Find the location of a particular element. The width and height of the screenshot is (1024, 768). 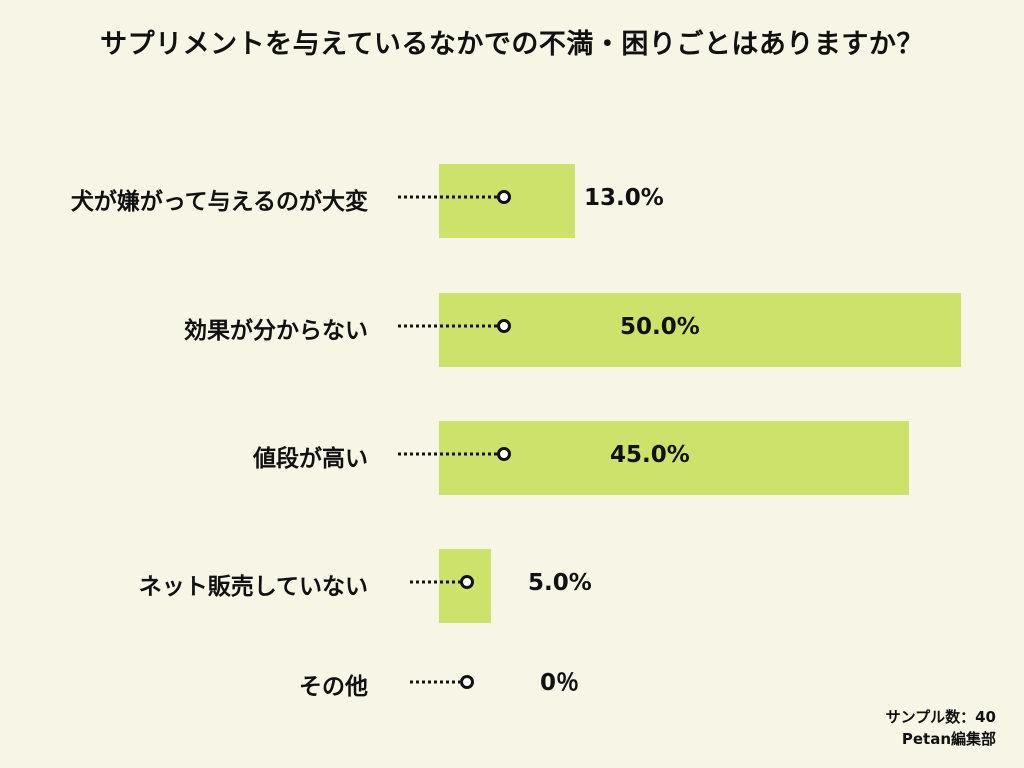

category-label: 効果が分からない is located at coordinates (276, 330).